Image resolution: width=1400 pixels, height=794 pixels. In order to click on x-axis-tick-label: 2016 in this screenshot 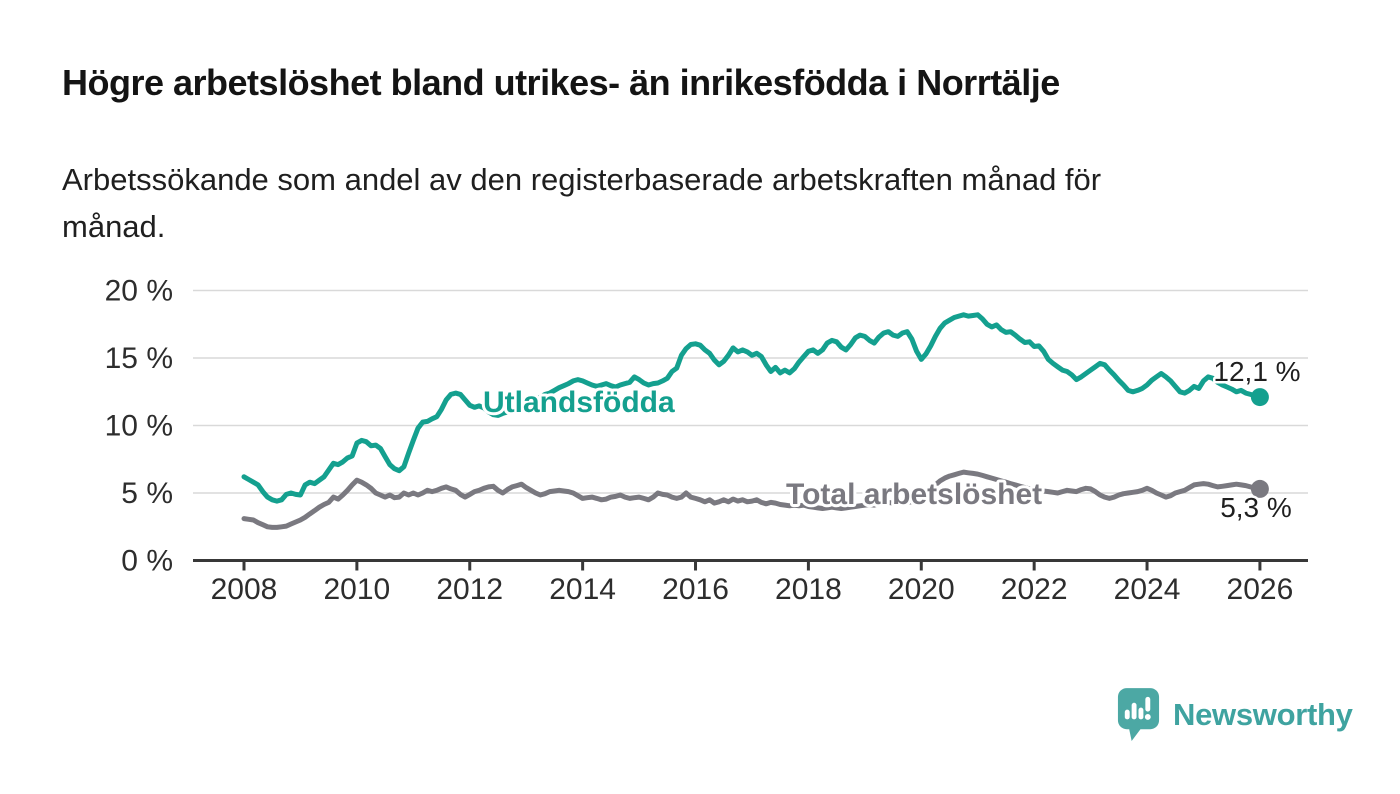, I will do `click(695, 589)`.